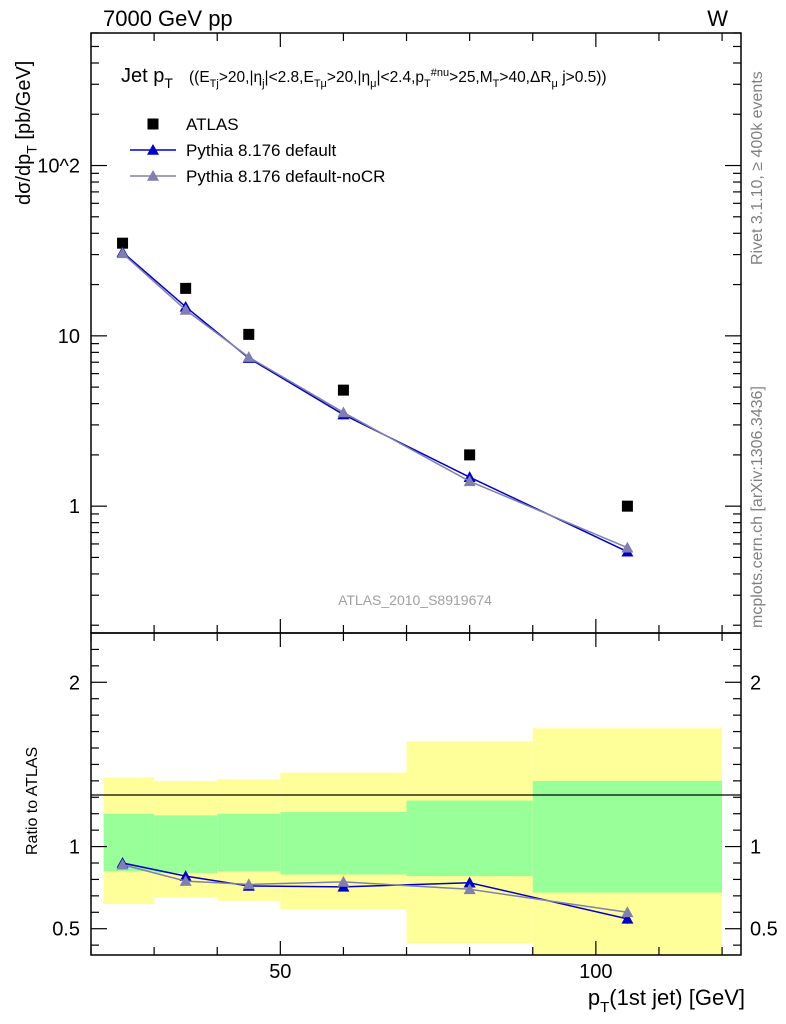 This screenshot has height=1024, width=786. I want to click on x-tick-label: 50, so click(280, 972).